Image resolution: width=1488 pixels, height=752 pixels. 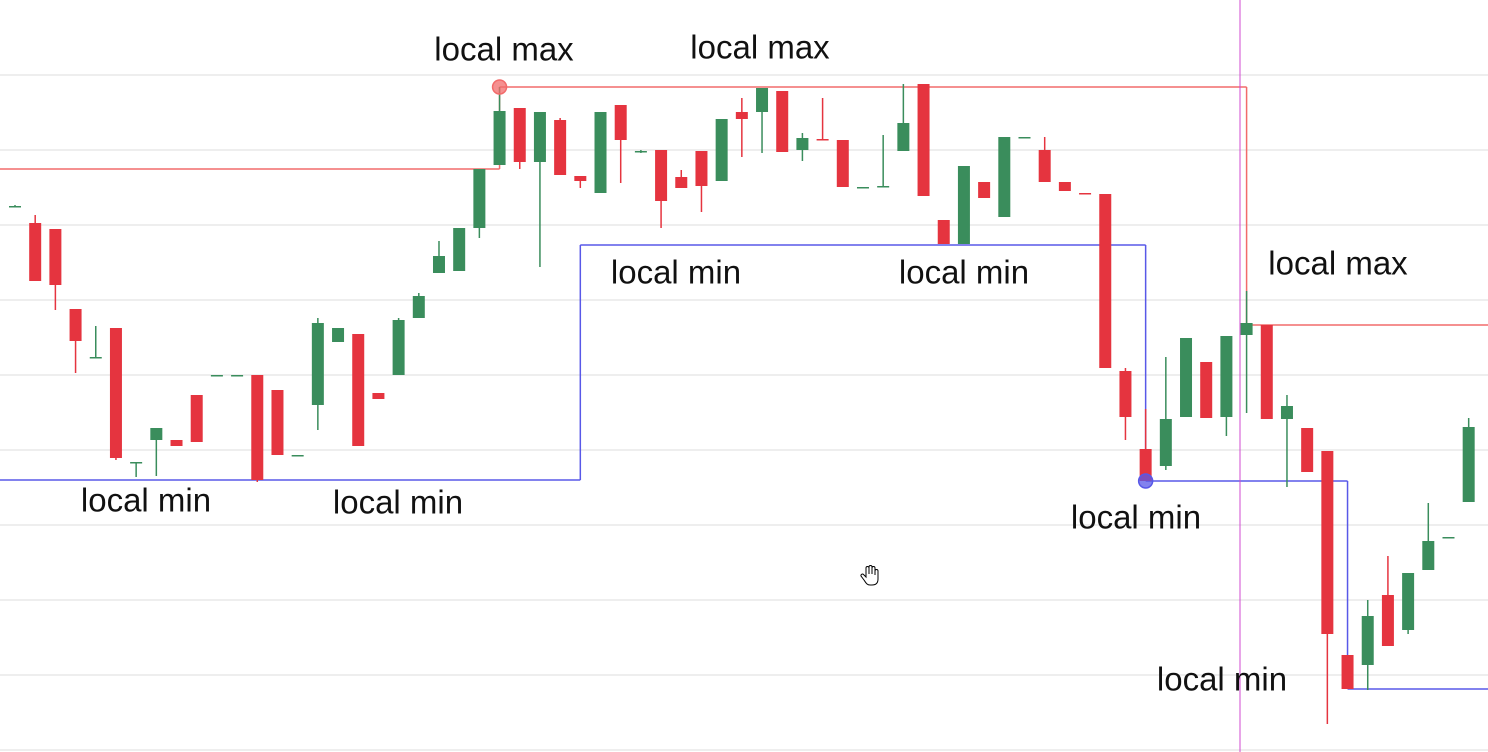 I want to click on hand-cursor, so click(x=869, y=575).